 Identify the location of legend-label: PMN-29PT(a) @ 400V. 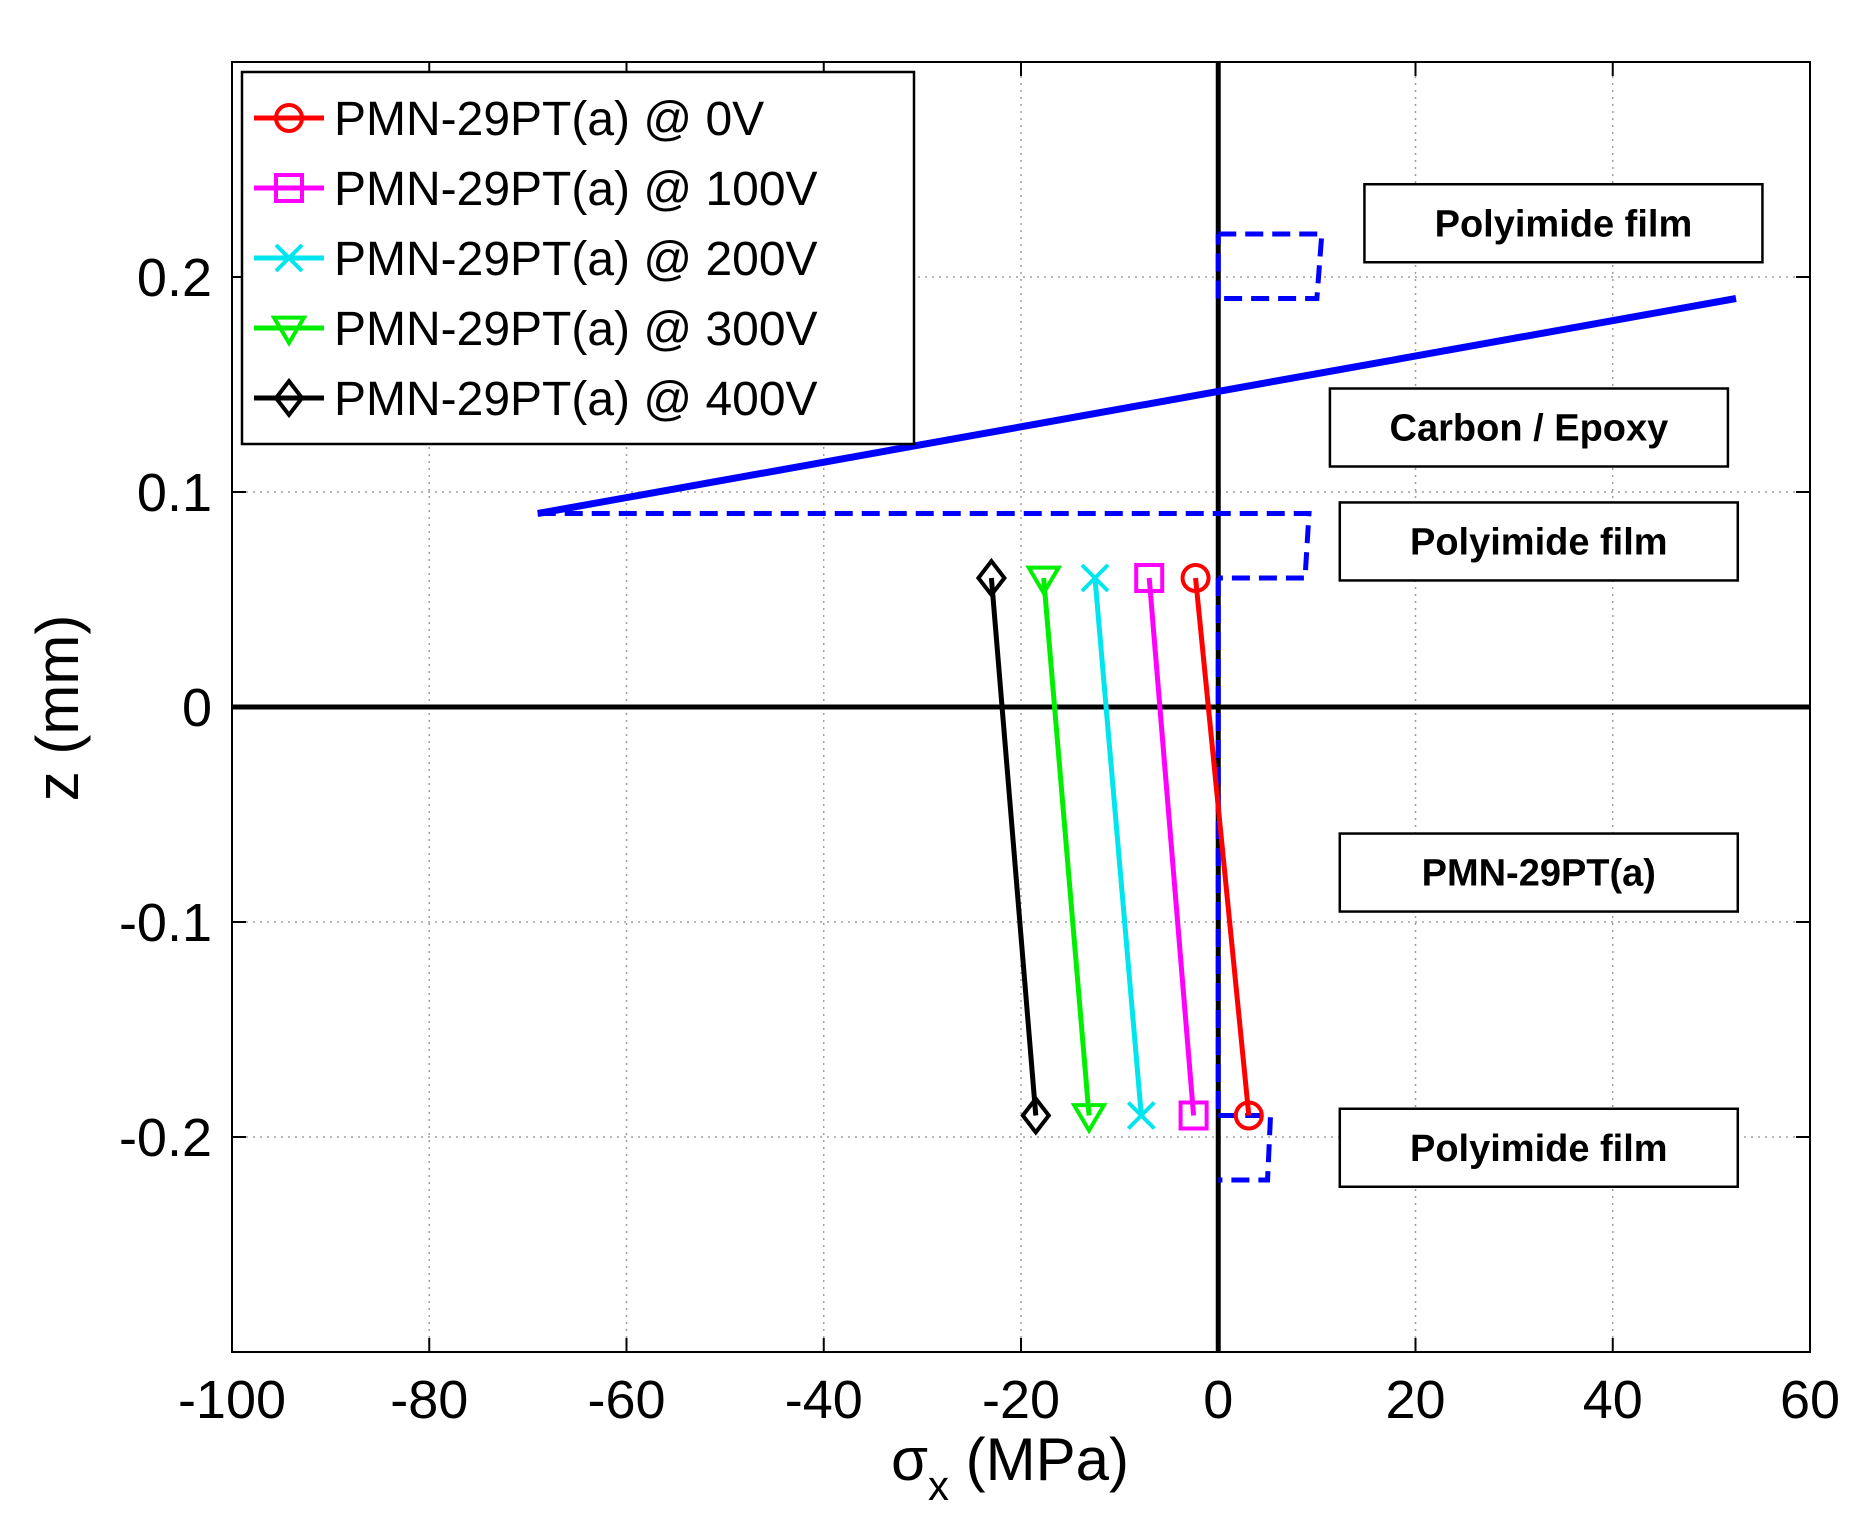
(576, 399).